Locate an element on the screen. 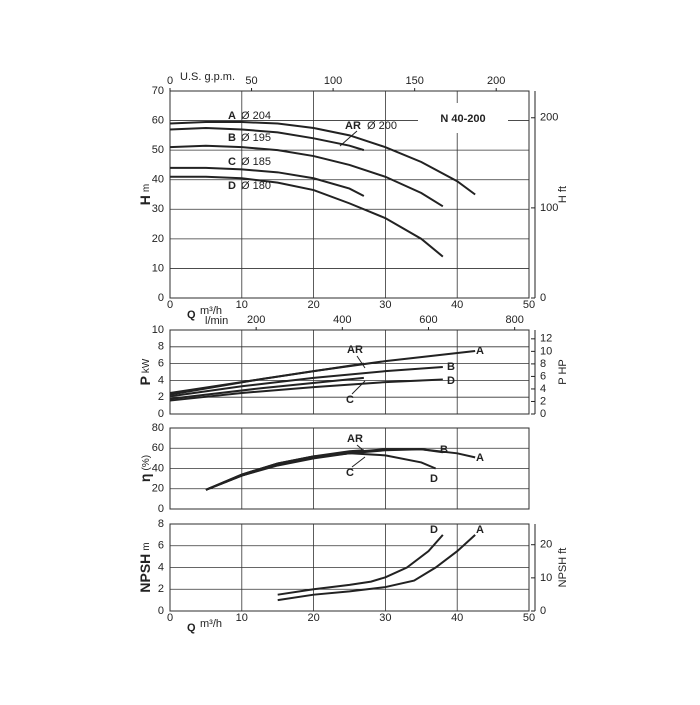 The image size is (700, 705). y-tick-label: 70 is located at coordinates (158, 91).